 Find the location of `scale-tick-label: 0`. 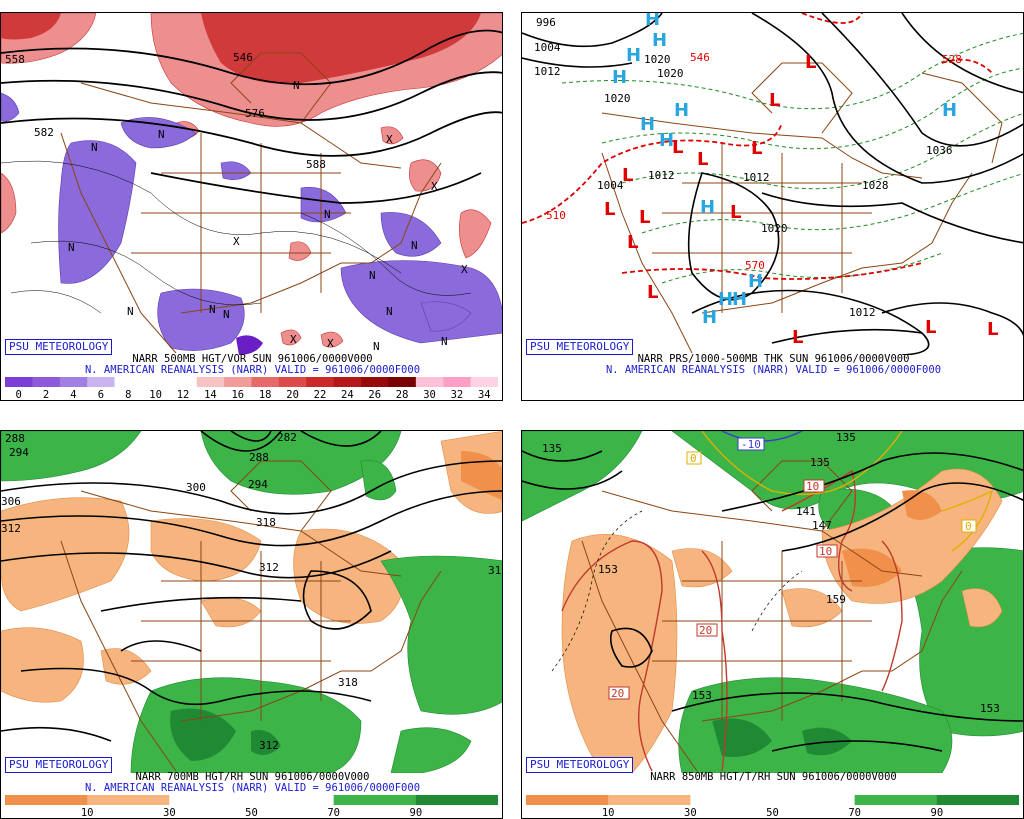

scale-tick-label: 0 is located at coordinates (18, 395).